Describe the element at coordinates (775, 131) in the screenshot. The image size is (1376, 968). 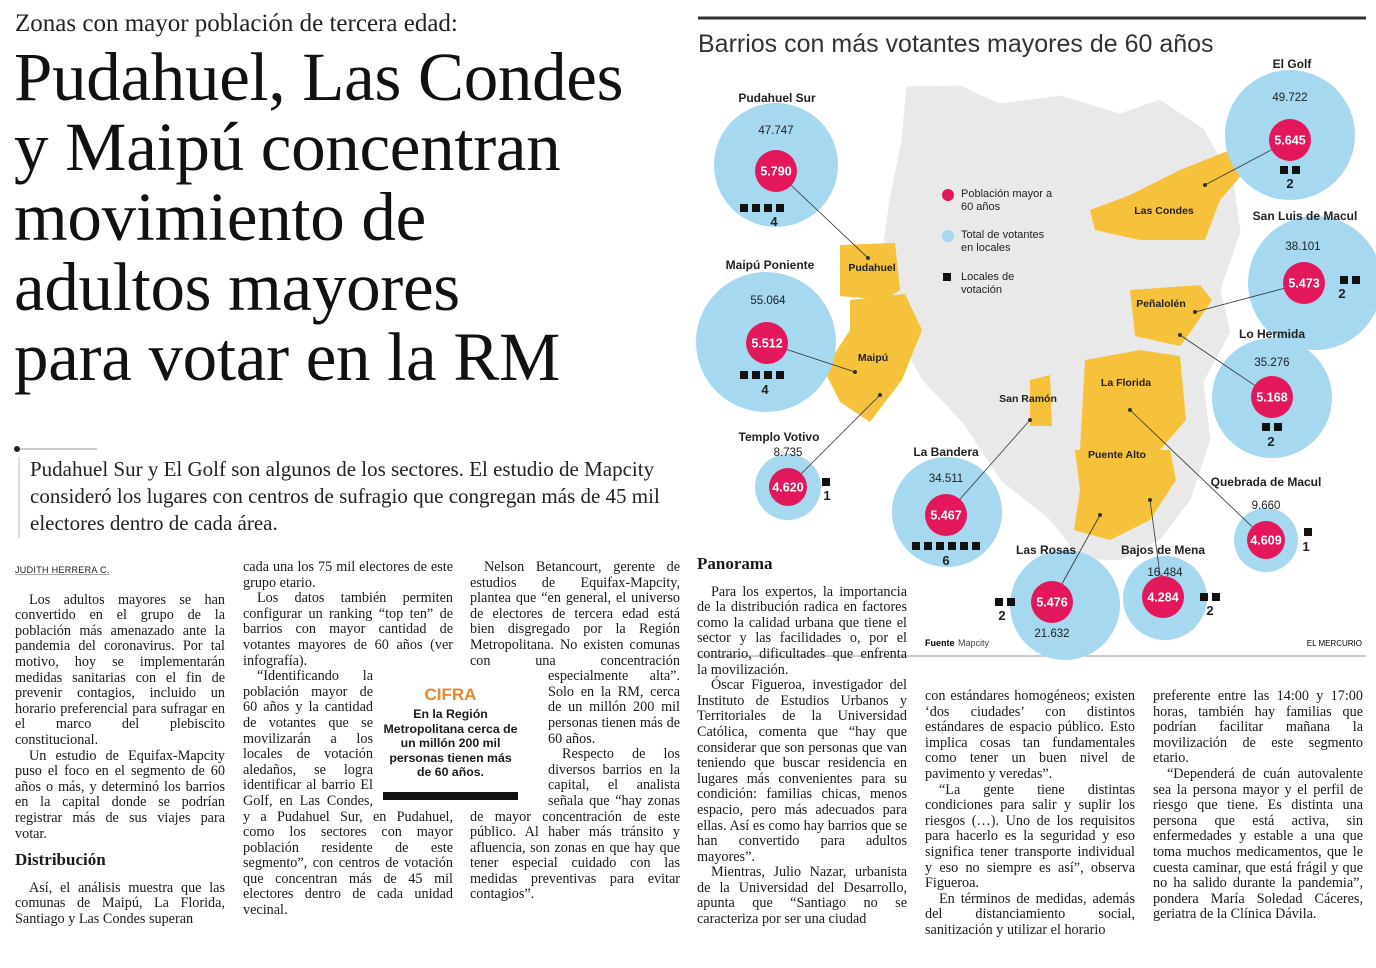
I see `total-voters: 47.747` at that location.